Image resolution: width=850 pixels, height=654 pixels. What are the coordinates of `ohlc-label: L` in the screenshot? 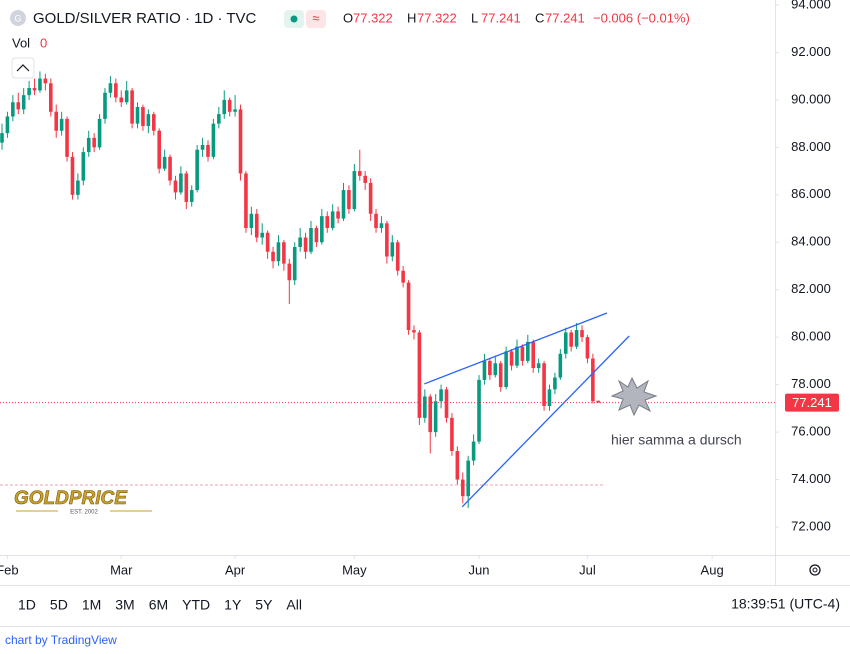 It's located at (474, 17).